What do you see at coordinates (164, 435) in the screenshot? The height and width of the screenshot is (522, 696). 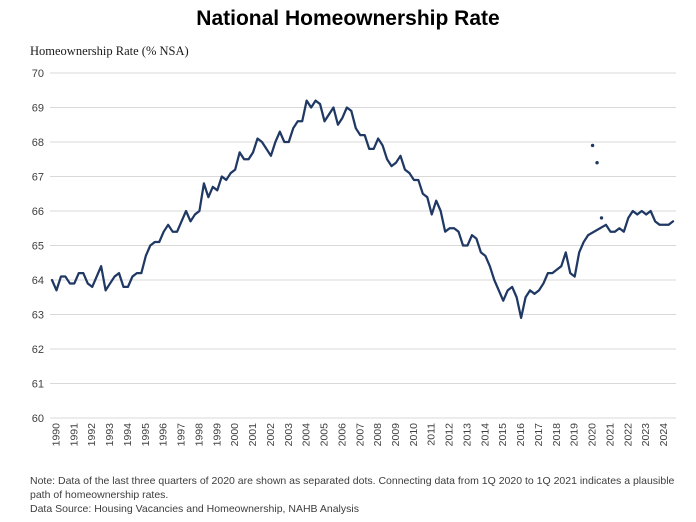 I see `x-tick-label: 1996` at bounding box center [164, 435].